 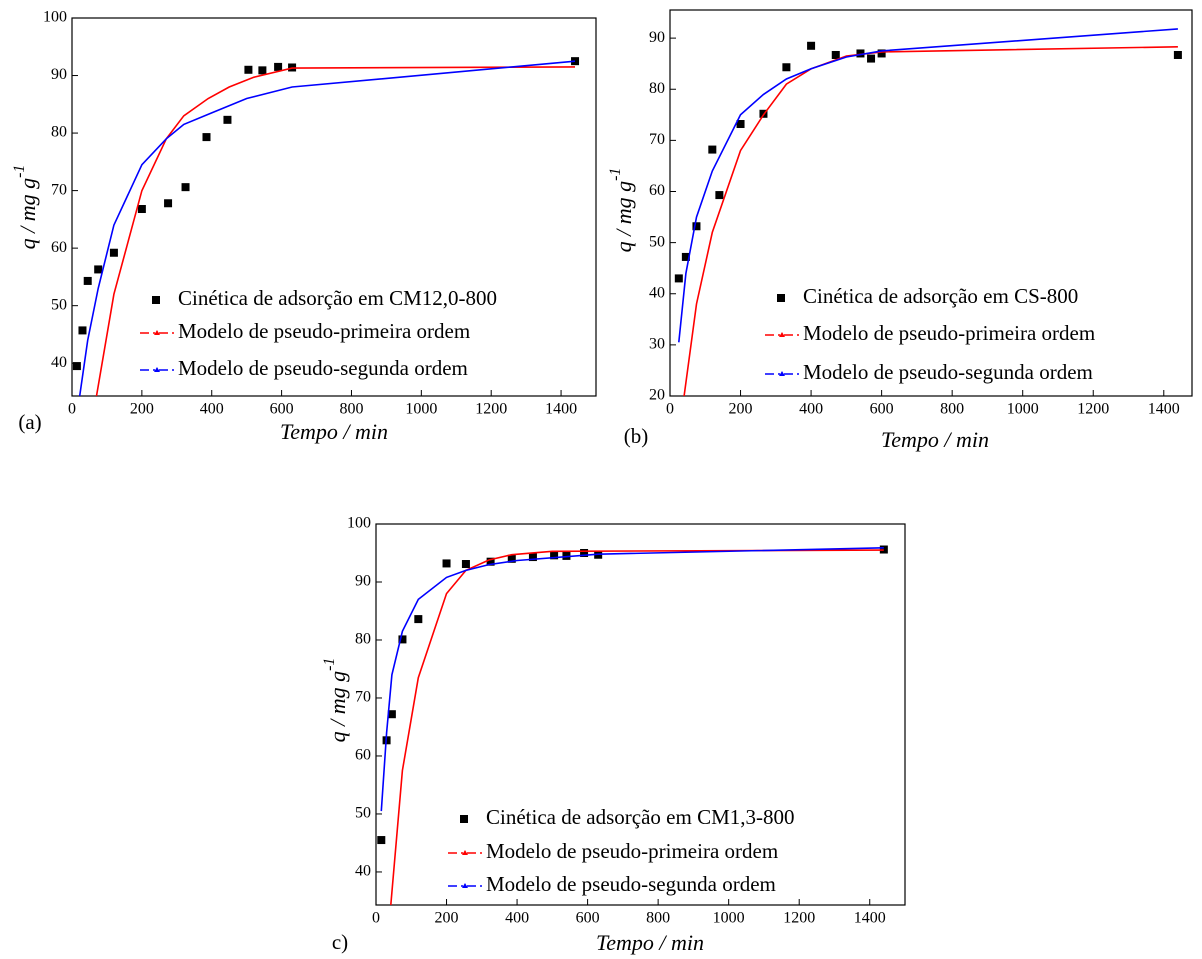 I want to click on panel-label: c), so click(x=340, y=942).